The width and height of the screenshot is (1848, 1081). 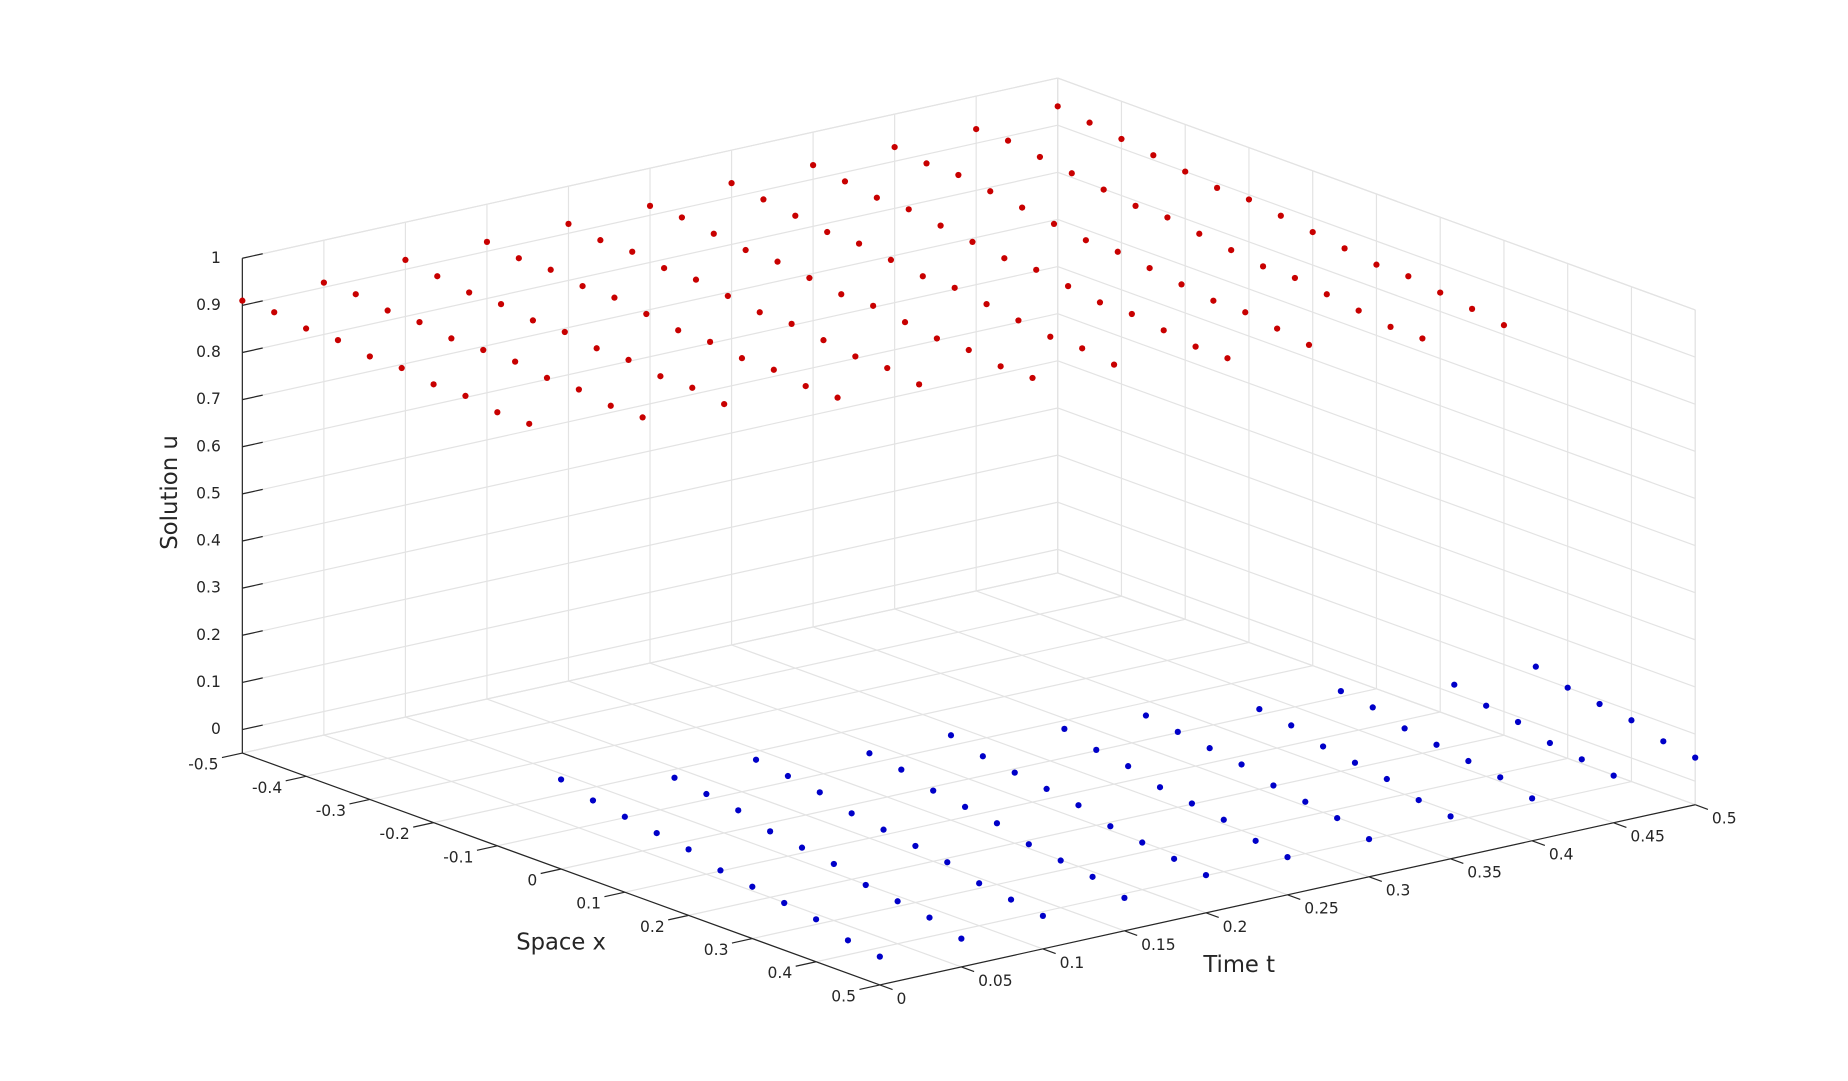 I want to click on z-tick-label: 0.1, so click(x=208, y=682).